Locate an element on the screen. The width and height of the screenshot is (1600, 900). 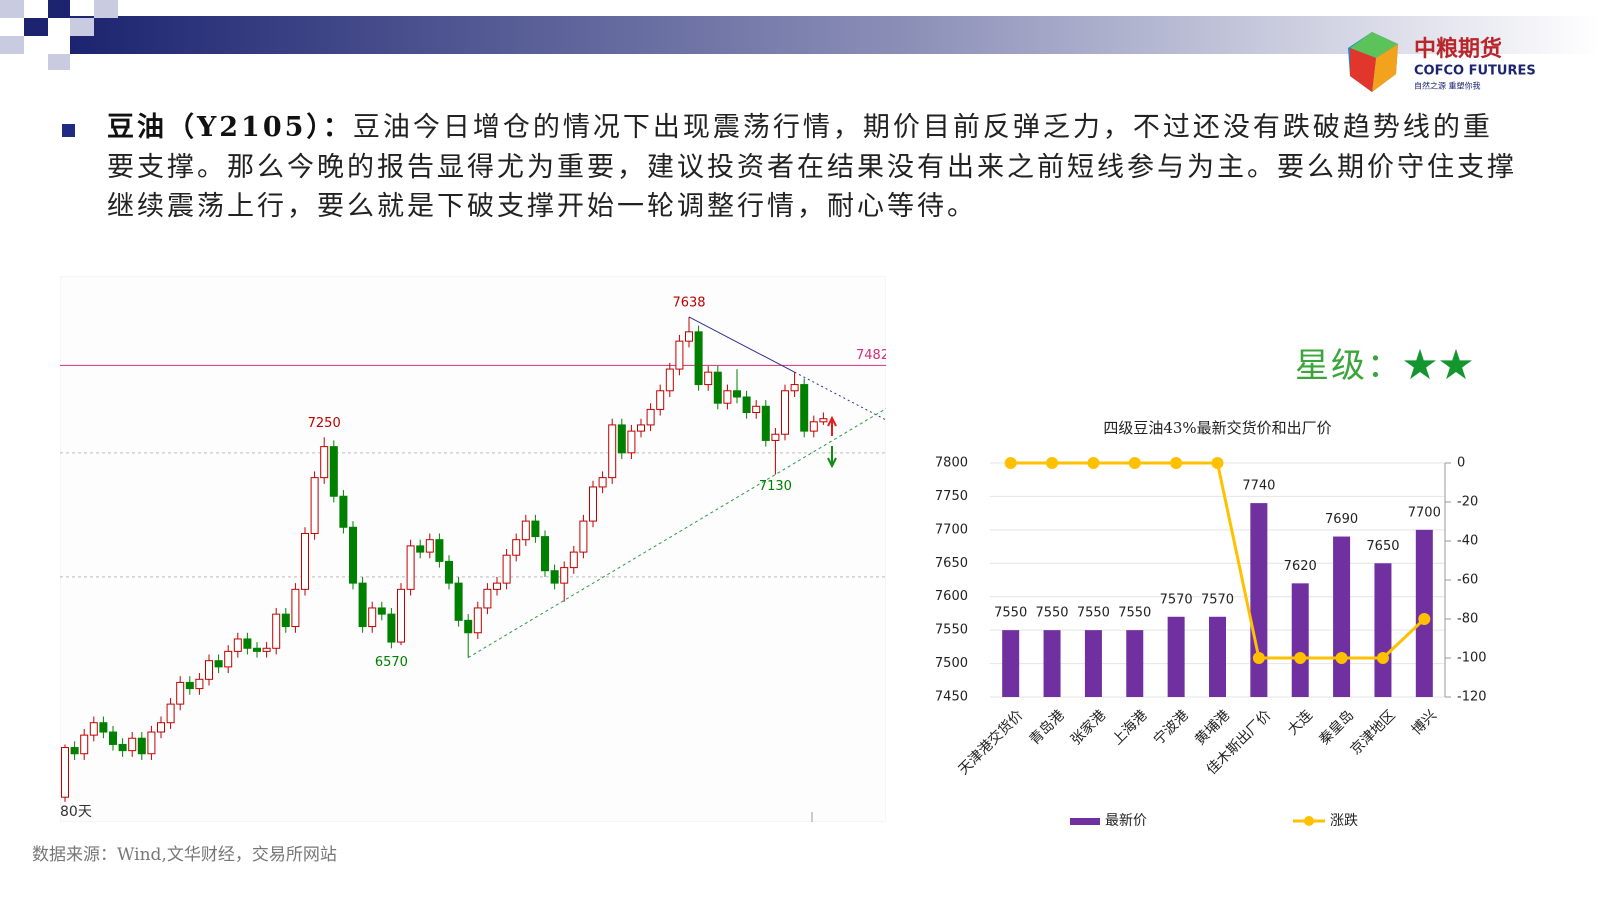
logo-slogan: 自然之源 重塑你我 is located at coordinates (1447, 86).